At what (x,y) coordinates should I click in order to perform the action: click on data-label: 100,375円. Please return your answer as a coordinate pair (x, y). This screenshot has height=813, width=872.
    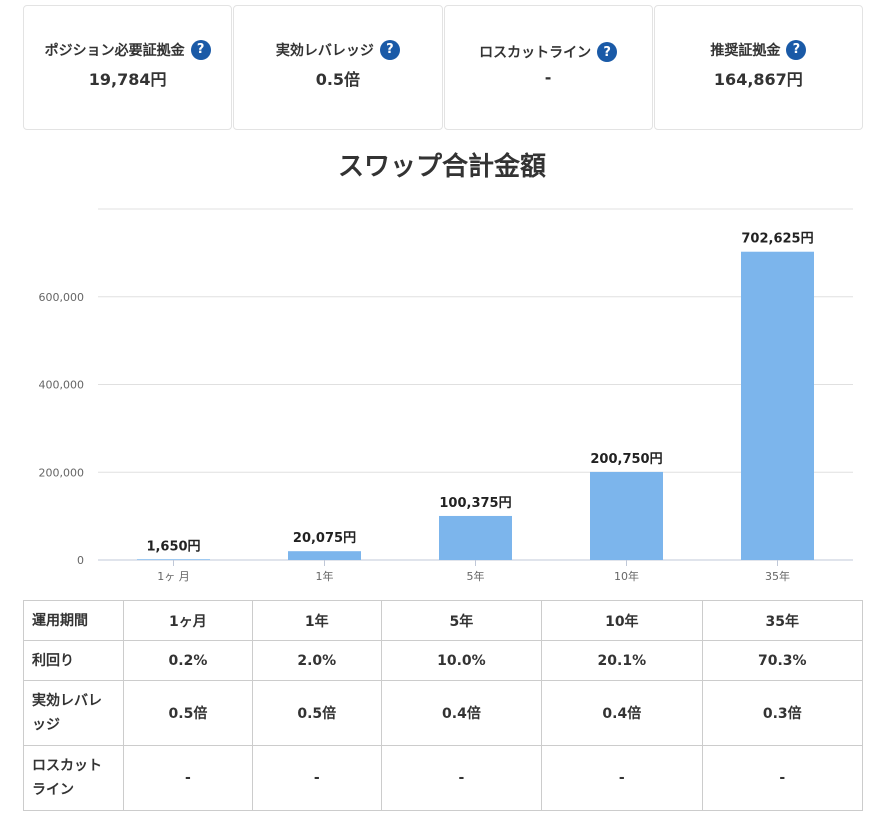
    Looking at the image, I should click on (475, 503).